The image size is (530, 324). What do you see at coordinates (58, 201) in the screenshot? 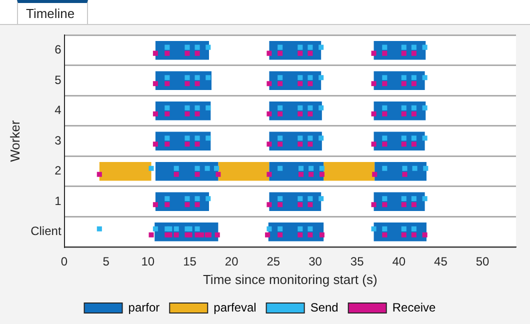
I see `y-tick-label: 1` at bounding box center [58, 201].